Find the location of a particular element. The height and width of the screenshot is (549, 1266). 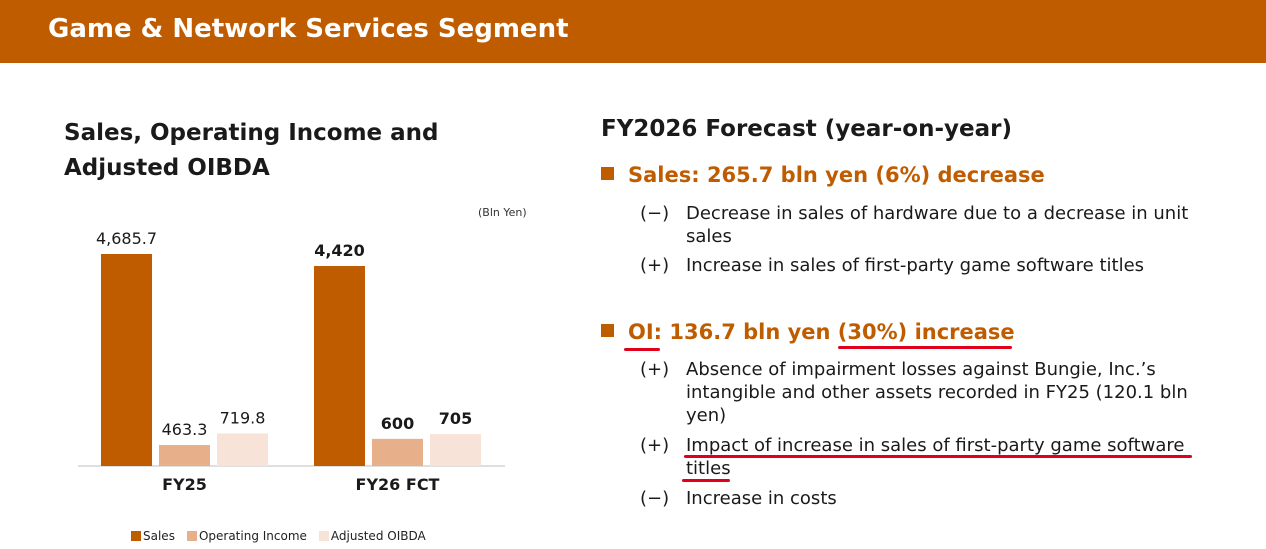

sales-forecast-heading: Sales: 265.7 bln yen (6%) decrease is located at coordinates (823, 175).